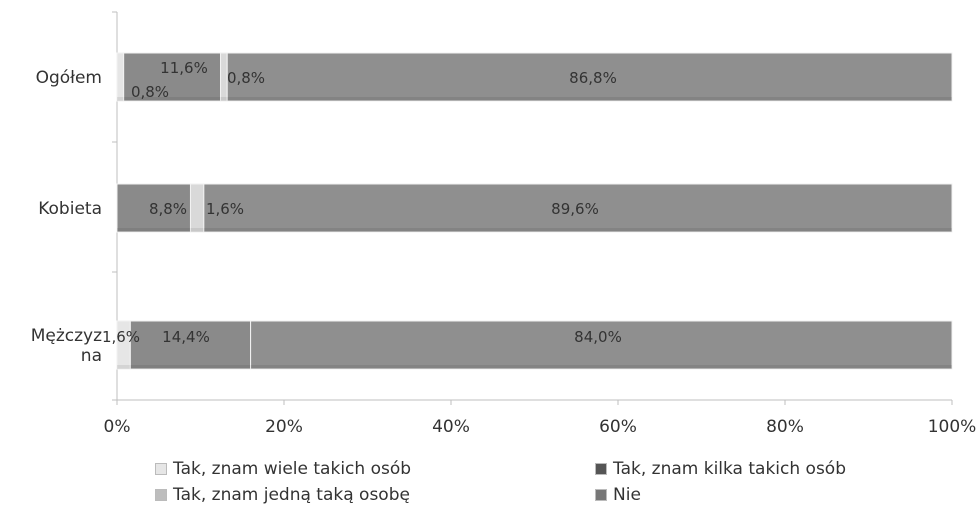 This screenshot has height=512, width=978. What do you see at coordinates (593, 78) in the screenshot?
I see `data-label: 86,8%` at bounding box center [593, 78].